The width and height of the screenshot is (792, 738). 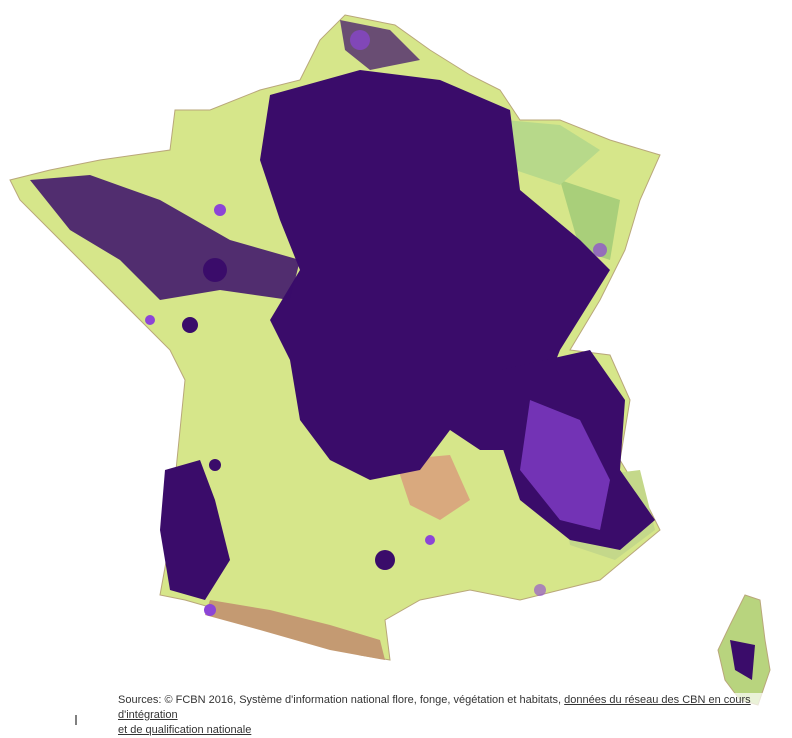 I want to click on source-link-line: et de qualification nationale, so click(x=185, y=730).